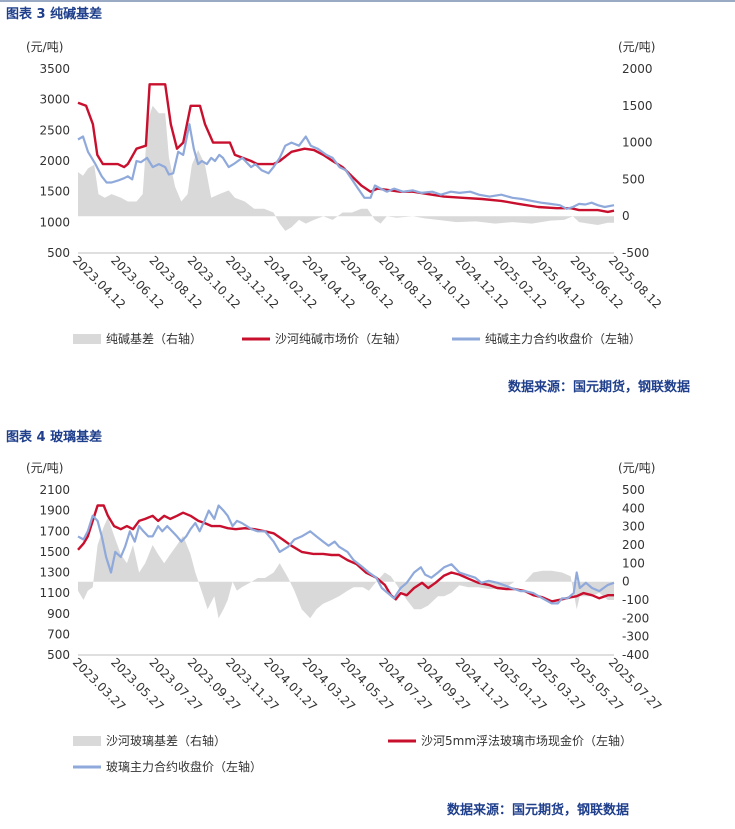 Image resolution: width=735 pixels, height=829 pixels. What do you see at coordinates (341, 338) in the screenshot?
I see `legend-spot-label: 沙河纯碱市场价（左轴）` at bounding box center [341, 338].